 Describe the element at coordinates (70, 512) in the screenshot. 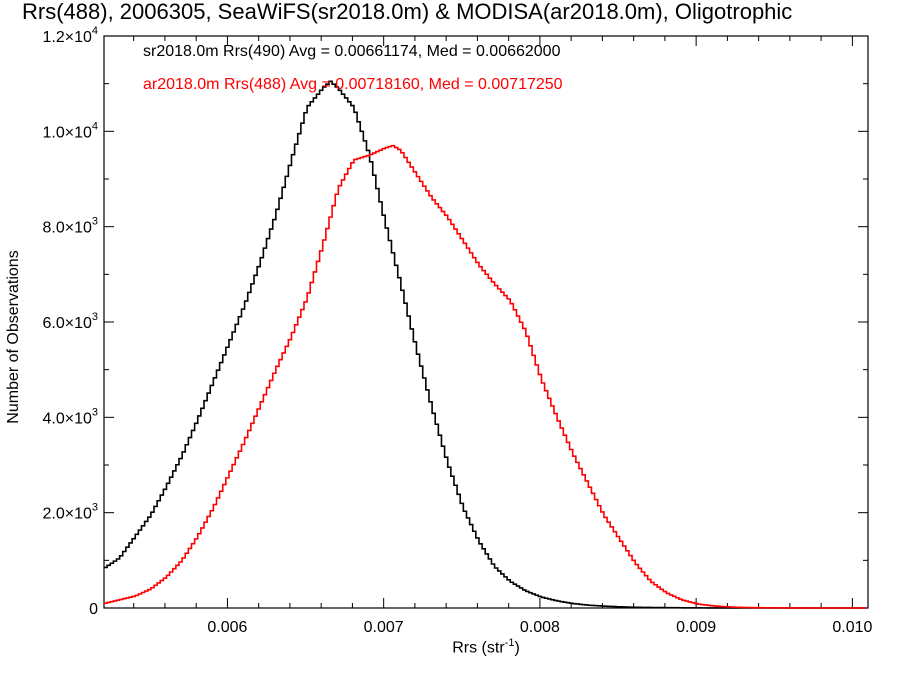

I see `y-tick-label: 2.0×10³` at that location.